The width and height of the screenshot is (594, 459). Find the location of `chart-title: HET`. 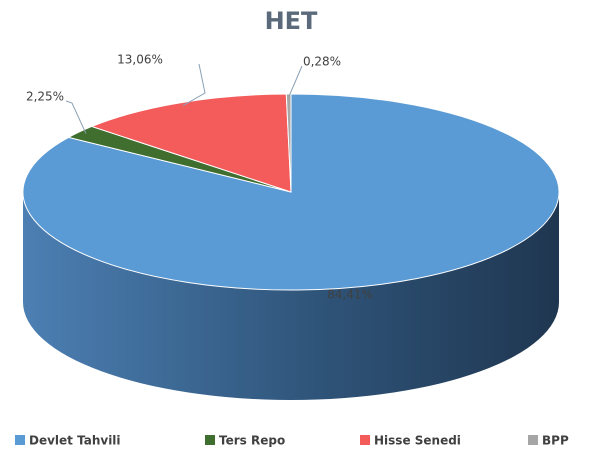

chart-title: HET is located at coordinates (291, 21).